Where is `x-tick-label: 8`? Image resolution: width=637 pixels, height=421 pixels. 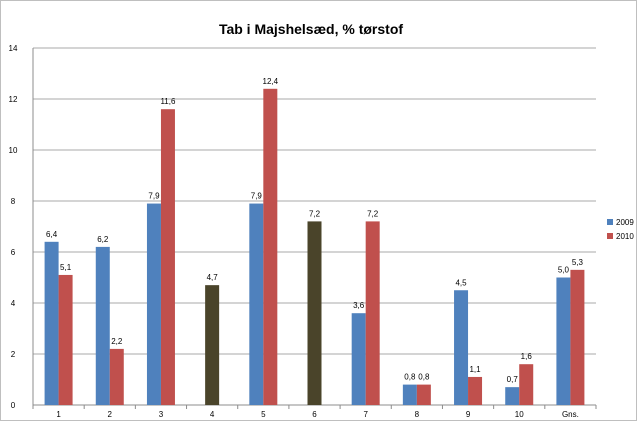 x-tick-label: 8 is located at coordinates (417, 414).